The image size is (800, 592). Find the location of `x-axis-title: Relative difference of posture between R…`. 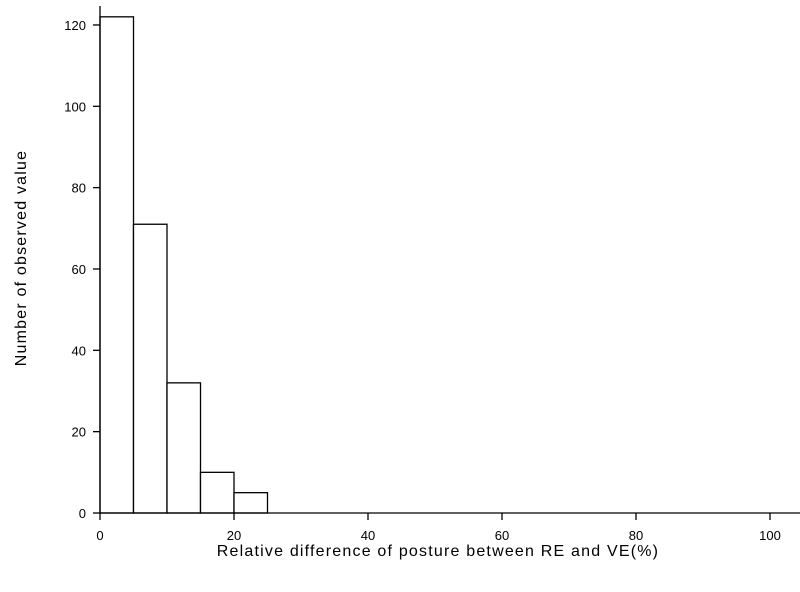

x-axis-title: Relative difference of posture between R… is located at coordinates (438, 551).